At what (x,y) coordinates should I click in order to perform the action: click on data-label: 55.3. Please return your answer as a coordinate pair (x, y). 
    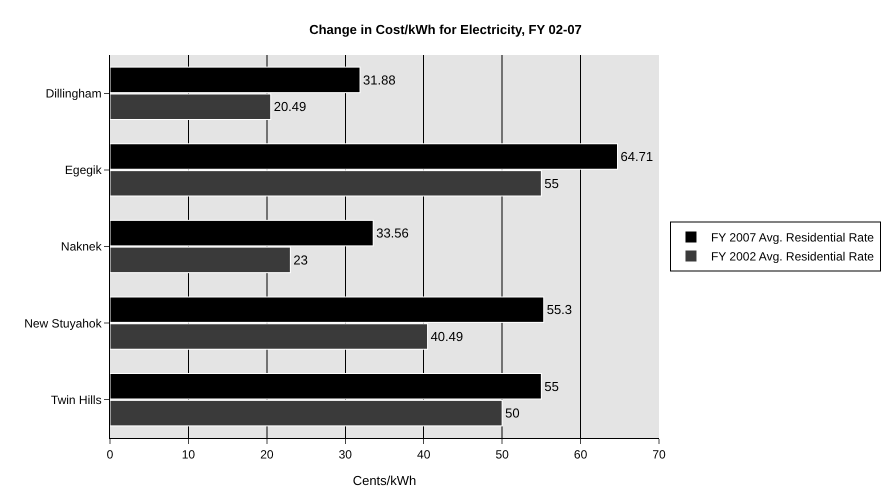
    Looking at the image, I should click on (559, 310).